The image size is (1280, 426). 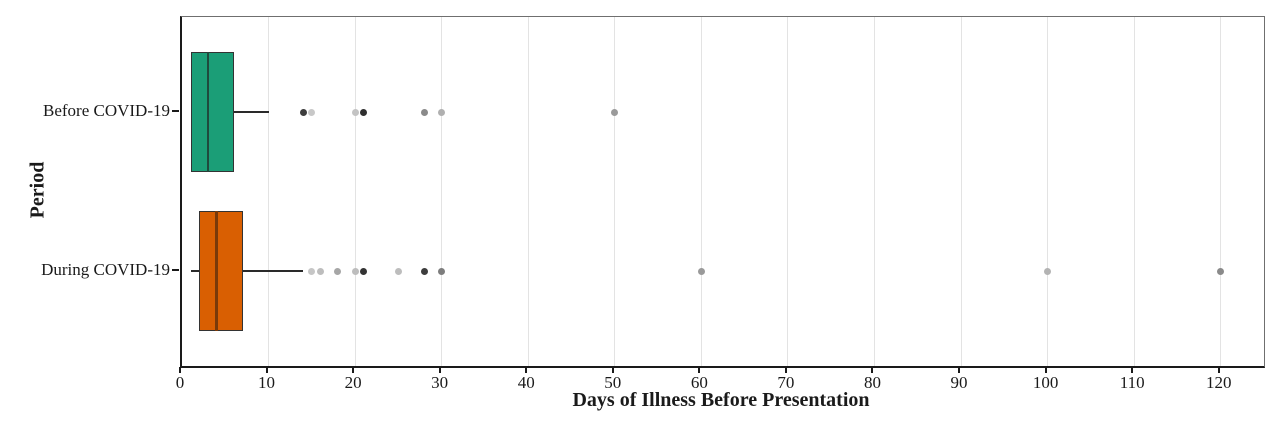 What do you see at coordinates (267, 382) in the screenshot?
I see `x-tick-label-10: 10` at bounding box center [267, 382].